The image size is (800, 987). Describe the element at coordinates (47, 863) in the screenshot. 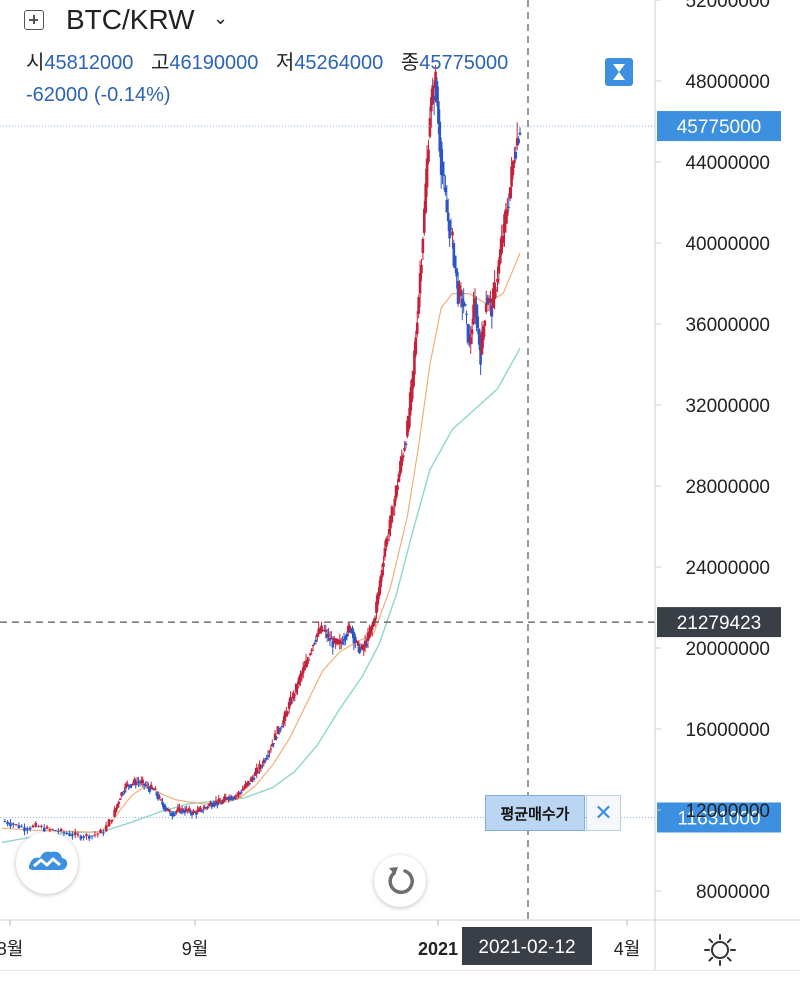

I see `tradingview-logo-button` at that location.